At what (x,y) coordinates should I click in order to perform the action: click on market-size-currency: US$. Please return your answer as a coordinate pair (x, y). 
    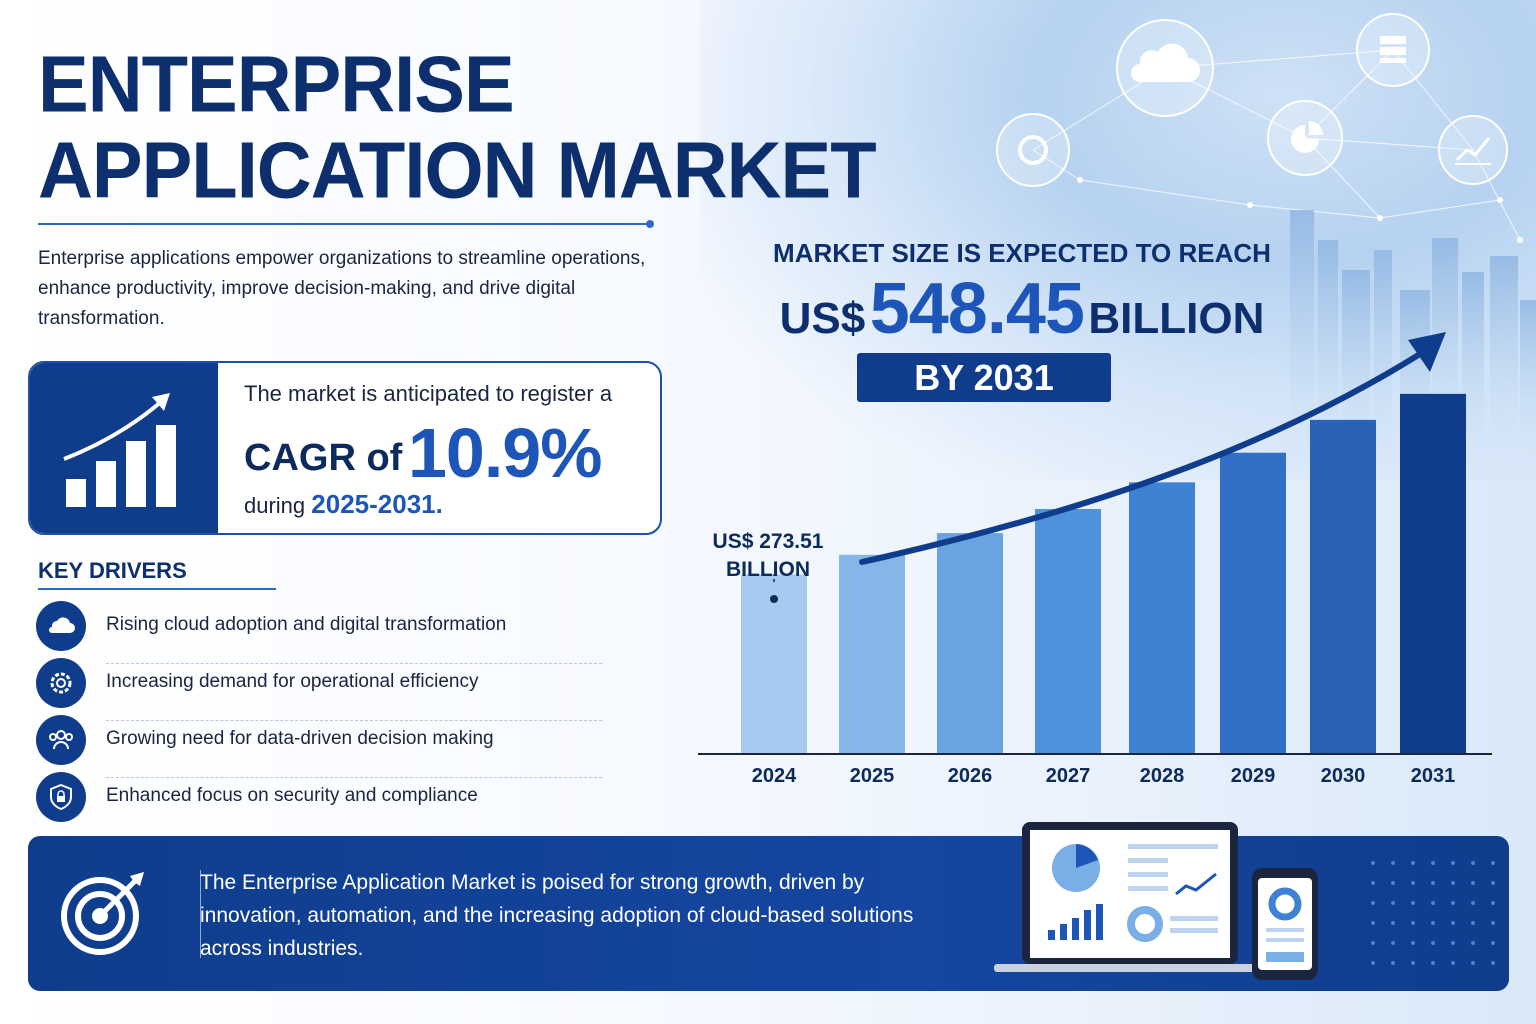
    Looking at the image, I should click on (822, 318).